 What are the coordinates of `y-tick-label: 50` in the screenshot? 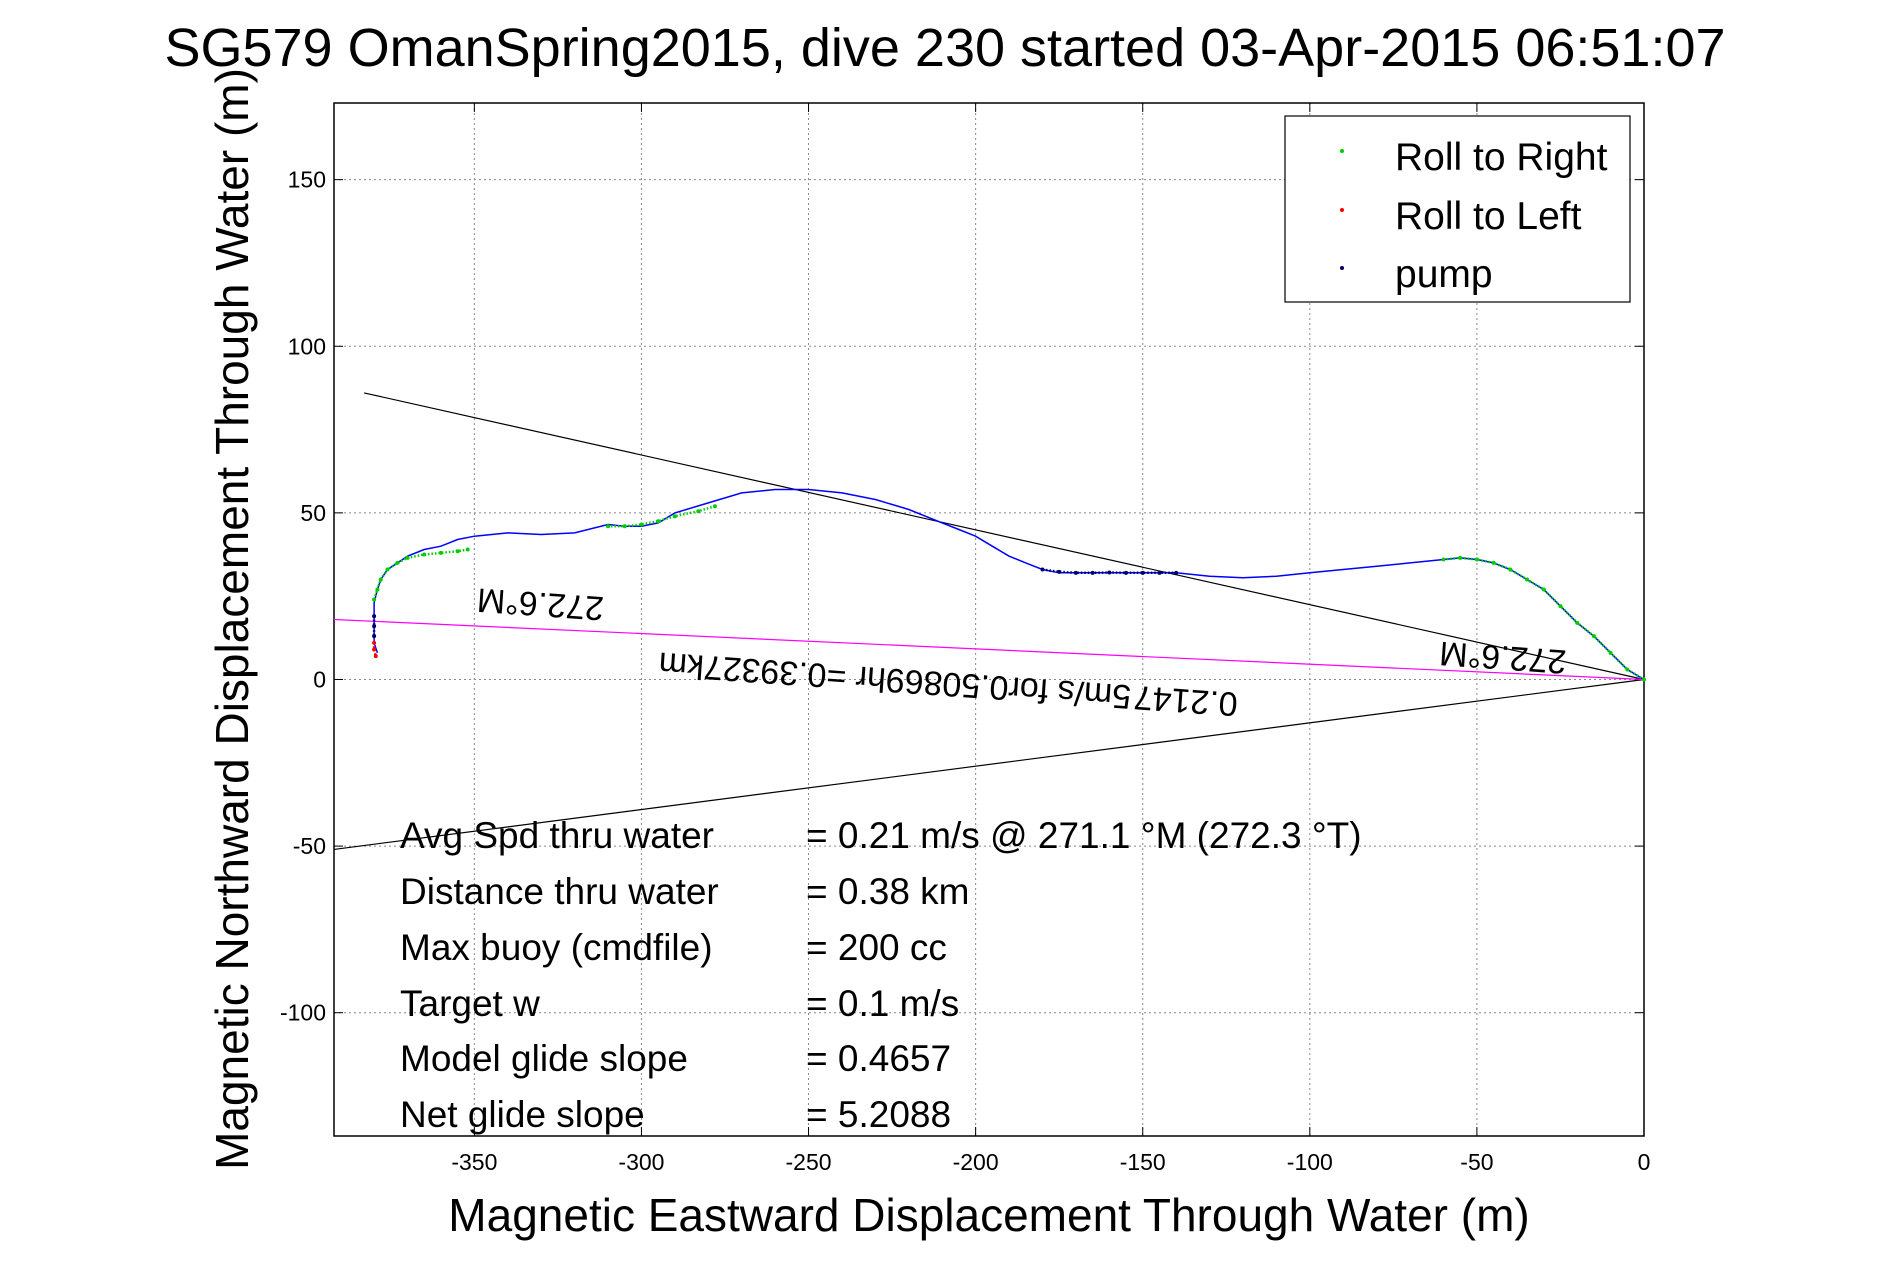 It's located at (313, 513).